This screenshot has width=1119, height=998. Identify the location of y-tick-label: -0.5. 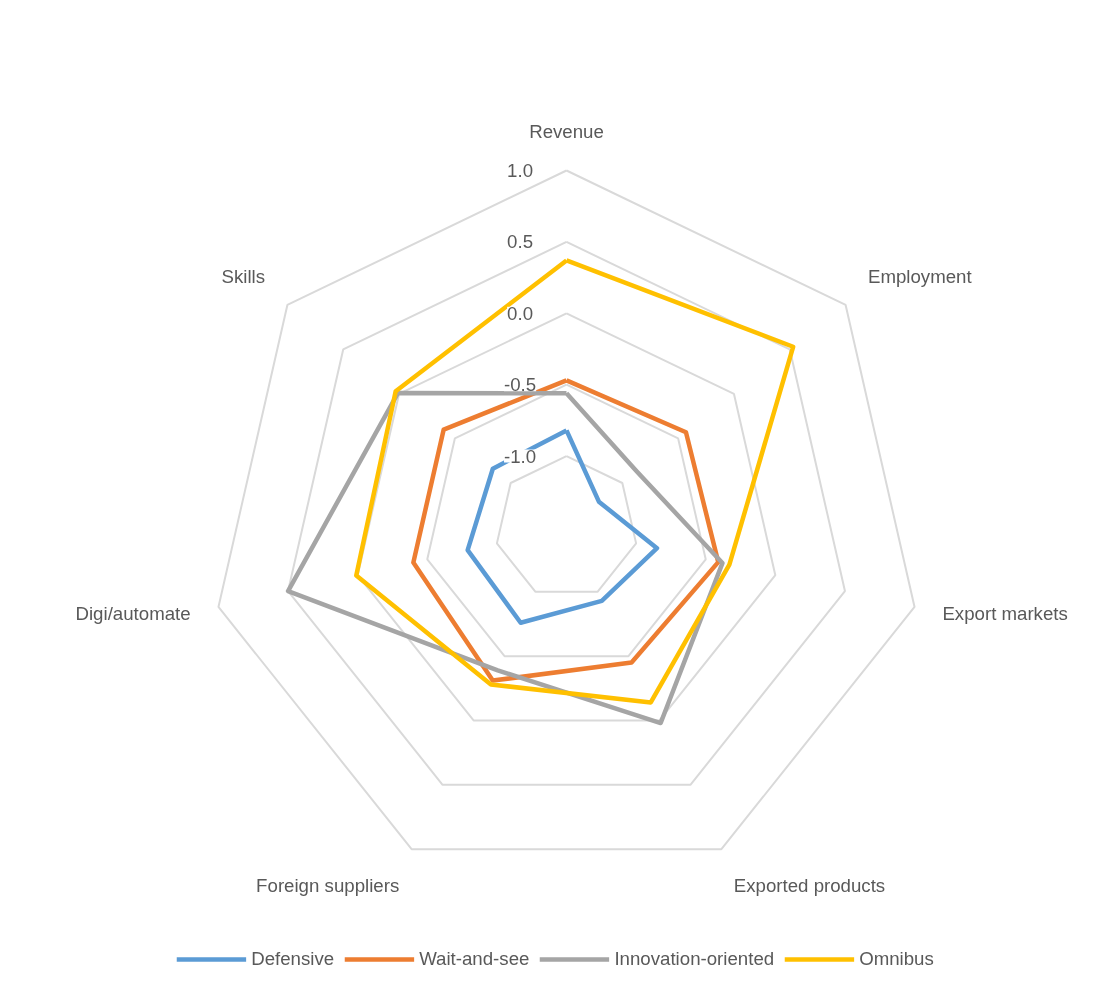
(520, 385).